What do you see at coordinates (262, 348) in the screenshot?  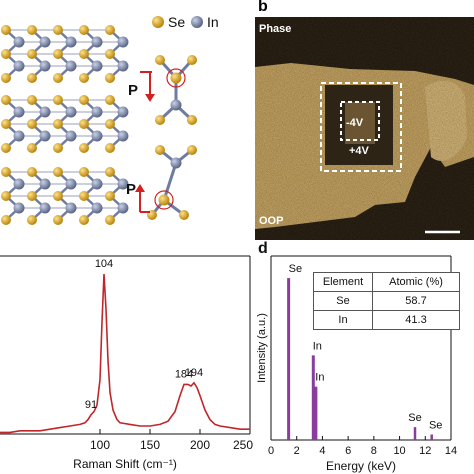 I see `edx-y-axis-label: Intensity (a.u.)` at bounding box center [262, 348].